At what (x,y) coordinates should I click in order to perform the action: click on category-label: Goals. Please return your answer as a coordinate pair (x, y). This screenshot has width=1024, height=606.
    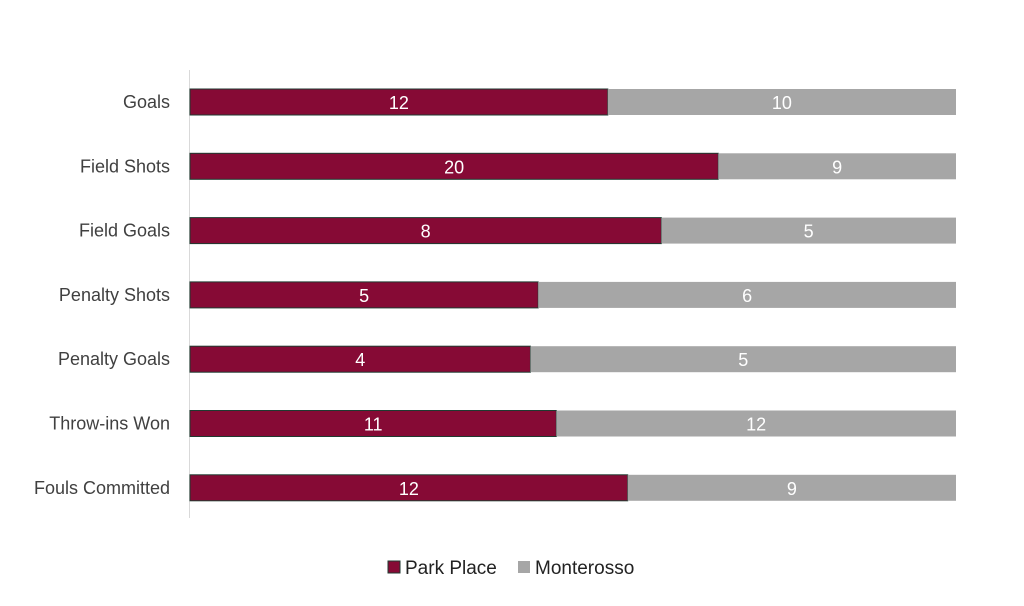
    Looking at the image, I should click on (146, 102).